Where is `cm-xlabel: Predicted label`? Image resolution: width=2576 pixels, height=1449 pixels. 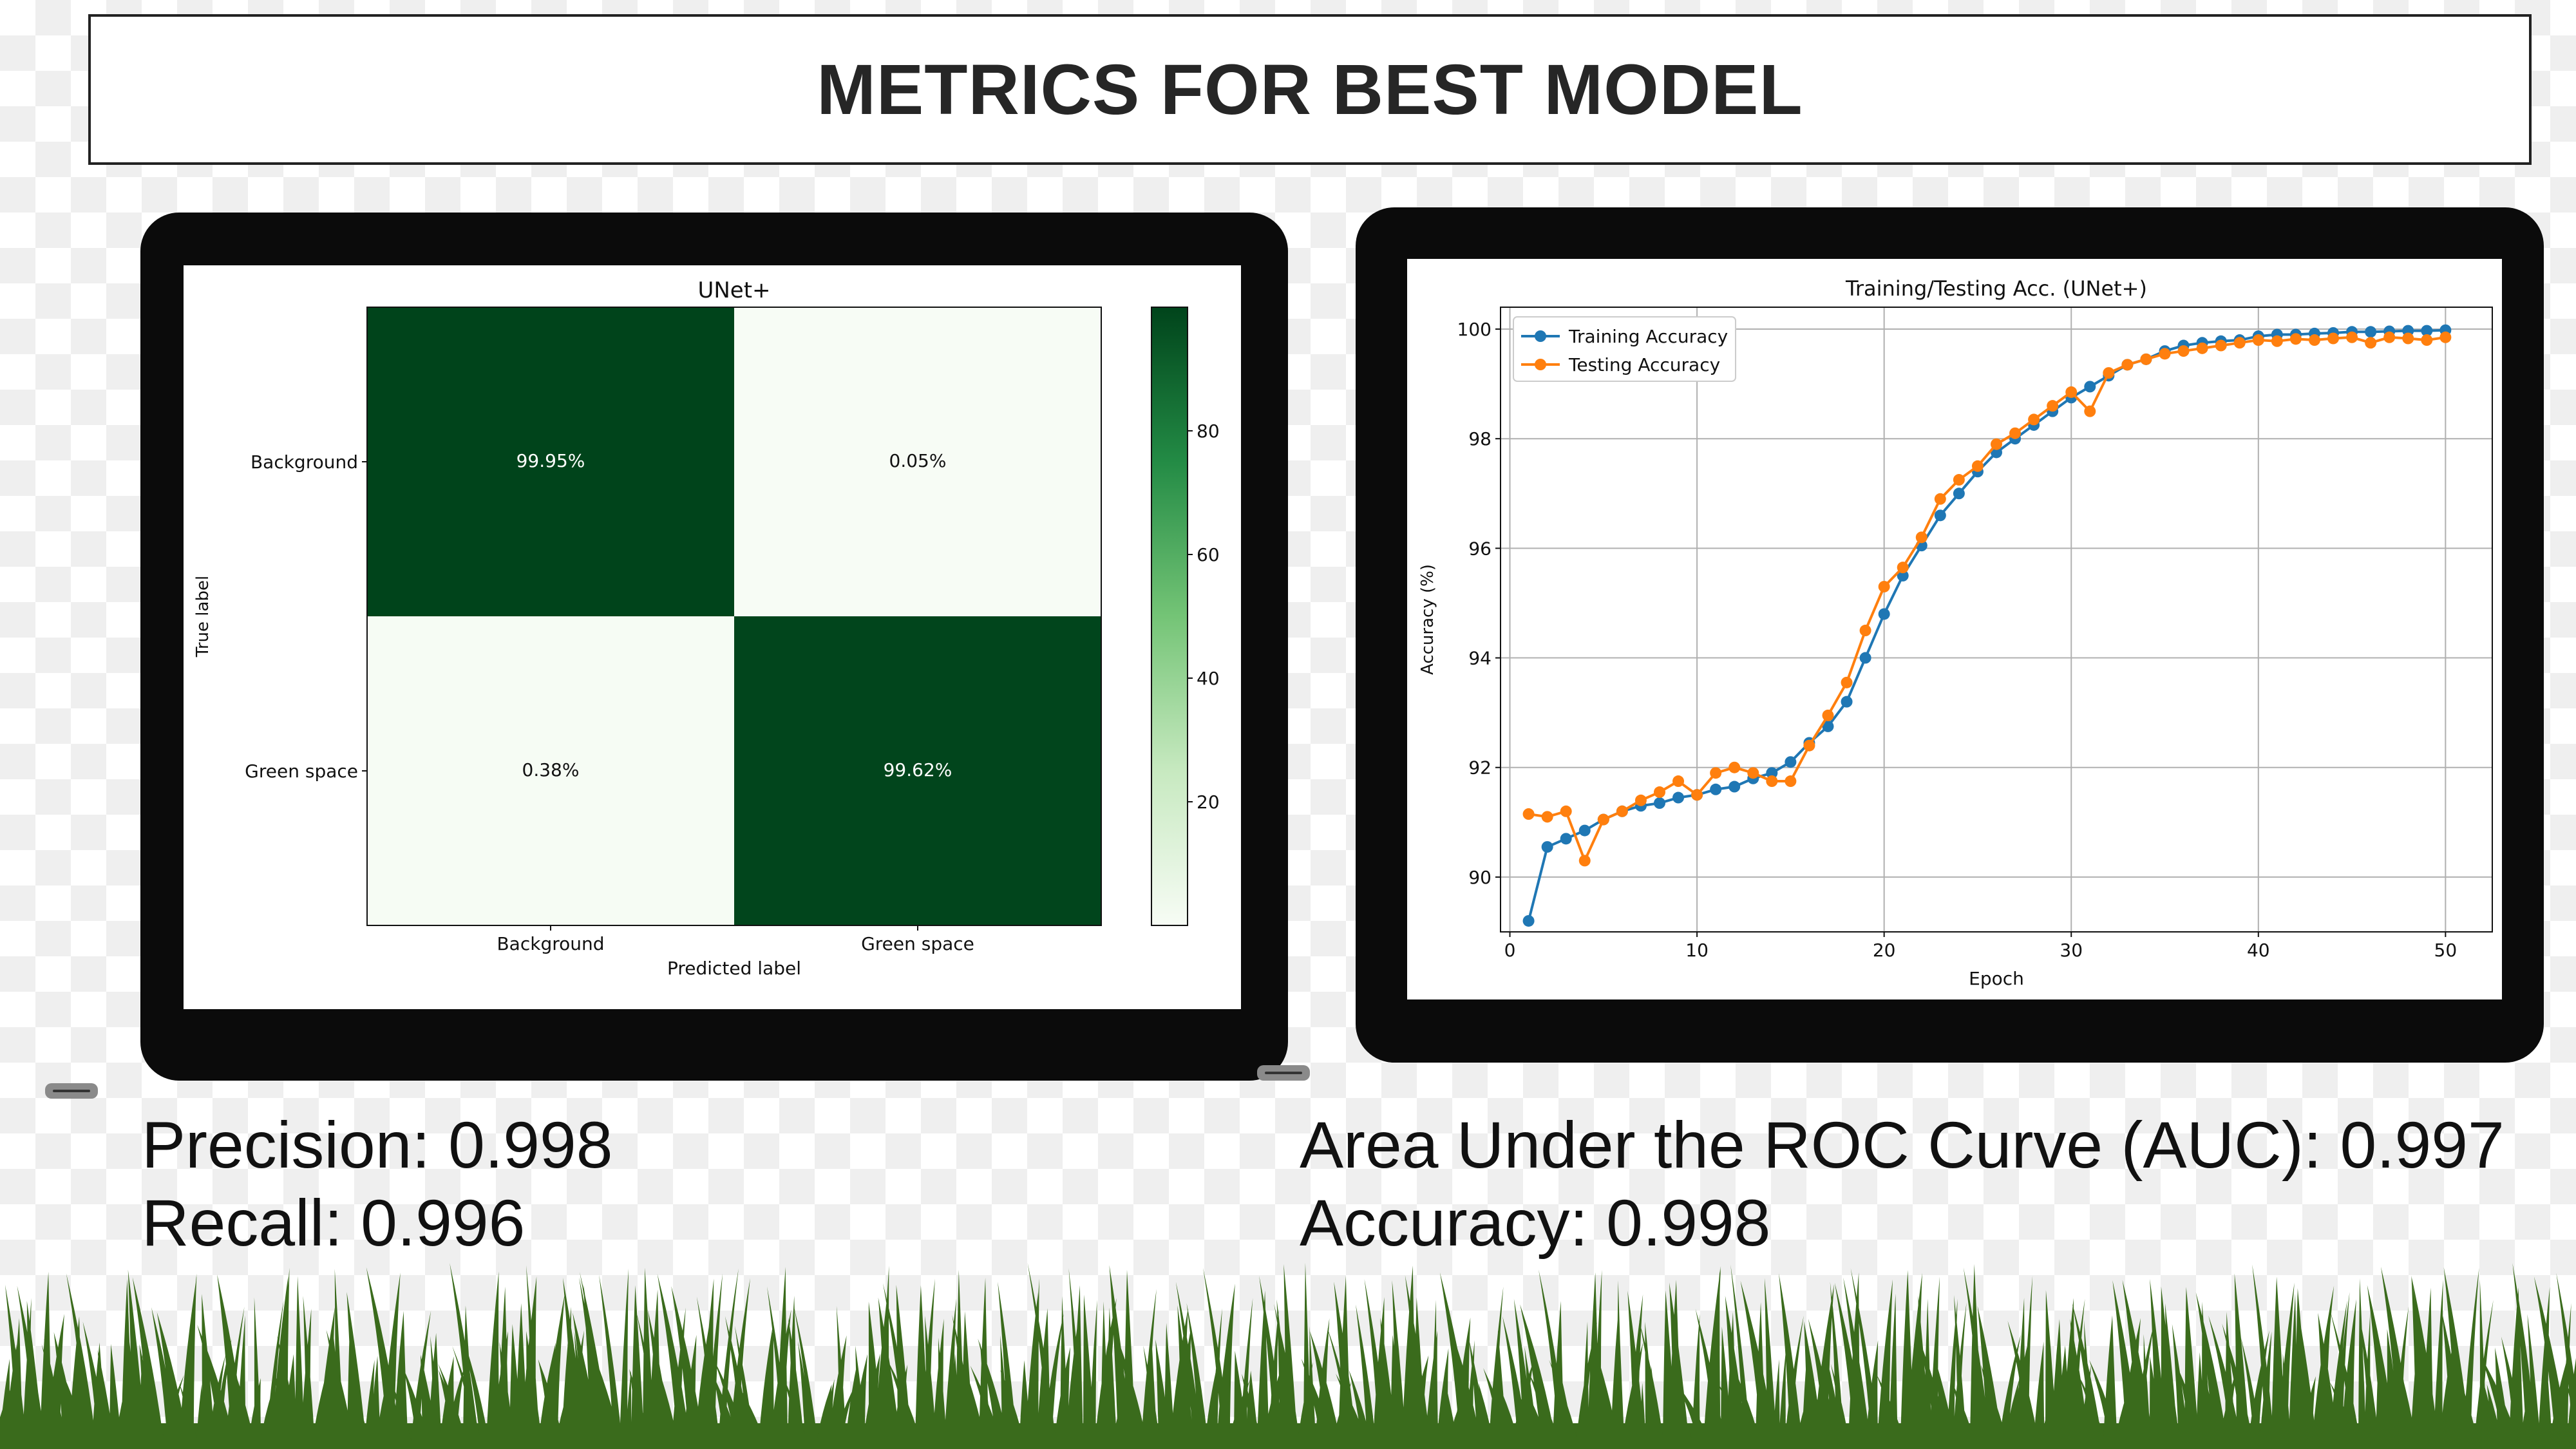
cm-xlabel: Predicted label is located at coordinates (734, 969).